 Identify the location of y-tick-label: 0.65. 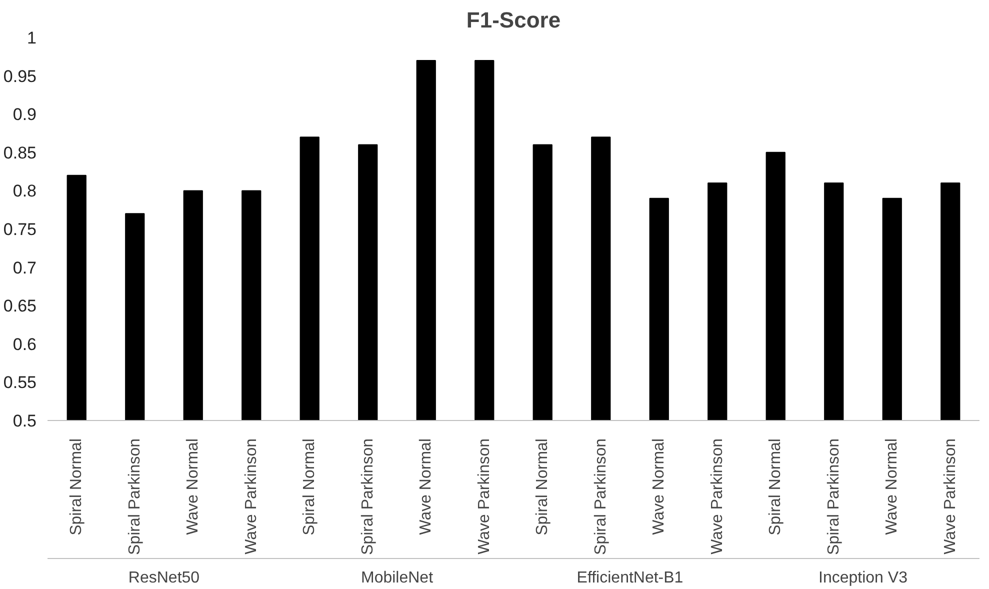
(20, 306).